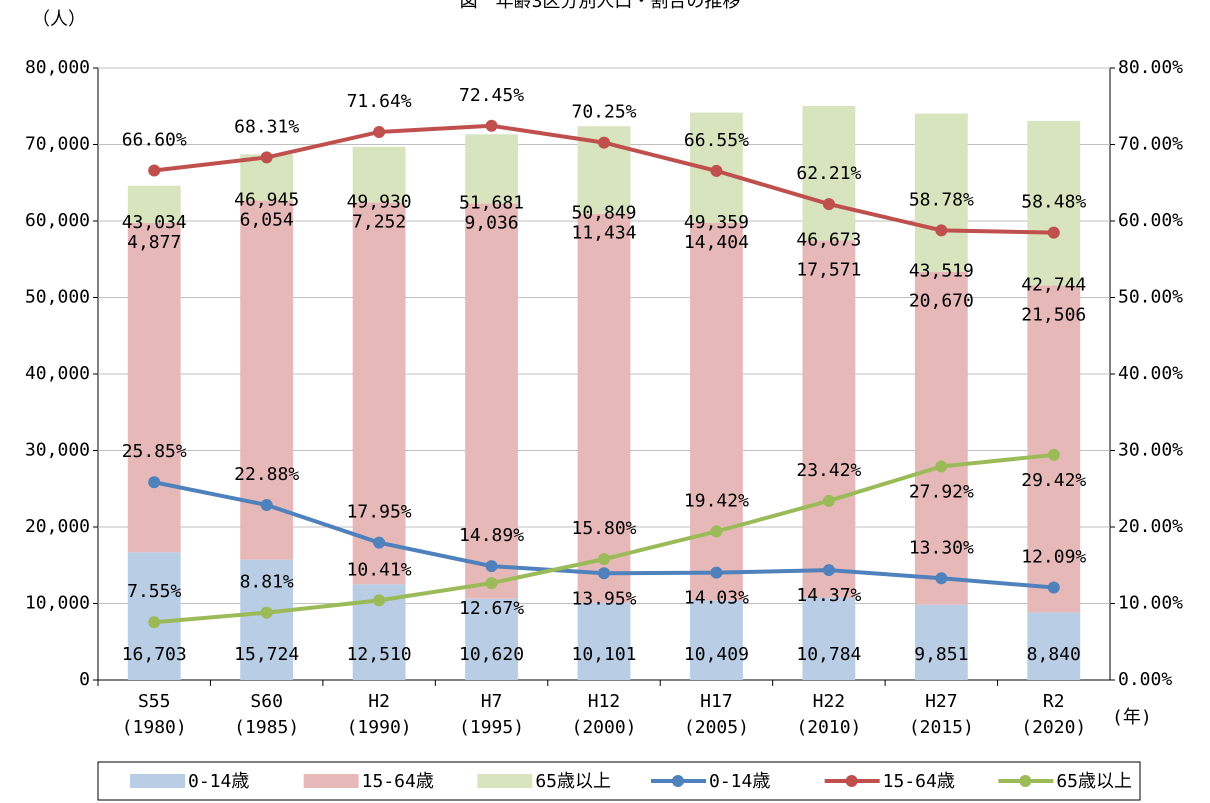 The width and height of the screenshot is (1210, 803). What do you see at coordinates (828, 595) in the screenshot?
I see `data-label: 14.37%` at bounding box center [828, 595].